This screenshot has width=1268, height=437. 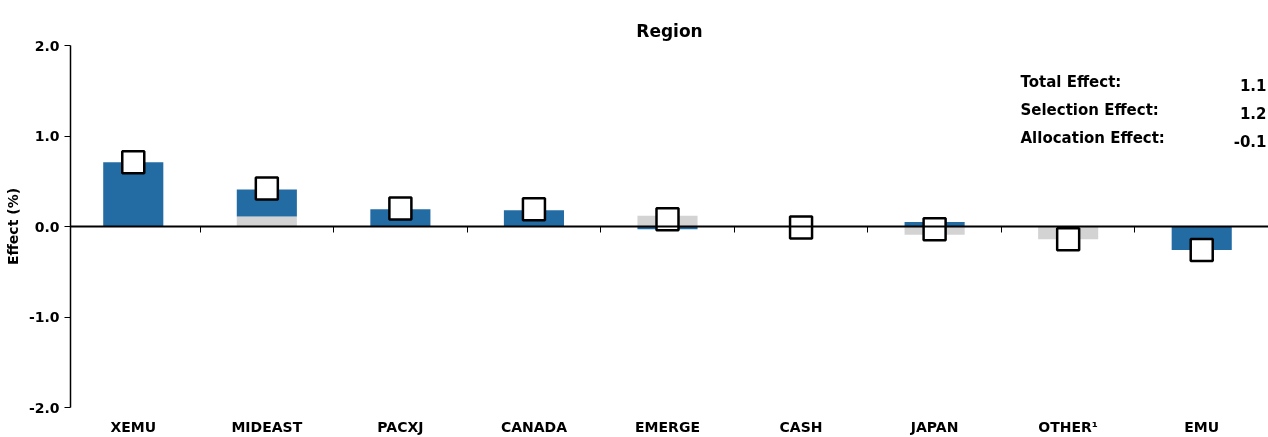 I want to click on annotation: Selection Effect:, so click(x=1089, y=109).